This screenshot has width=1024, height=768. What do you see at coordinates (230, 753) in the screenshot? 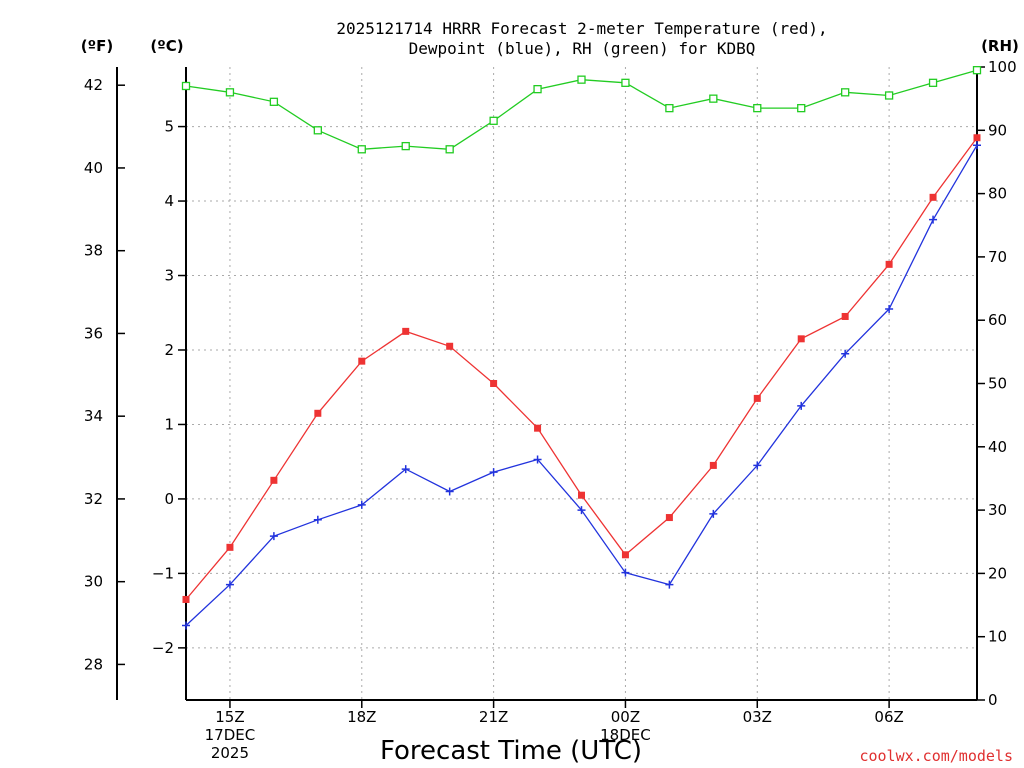
I see `x-tick-label: 2025` at bounding box center [230, 753].